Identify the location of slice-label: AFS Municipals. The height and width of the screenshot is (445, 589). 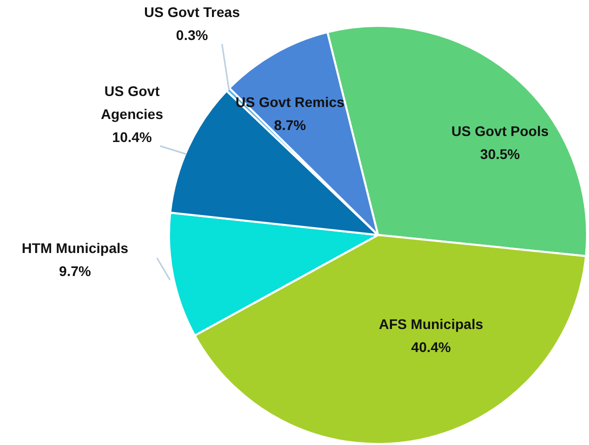
(431, 324).